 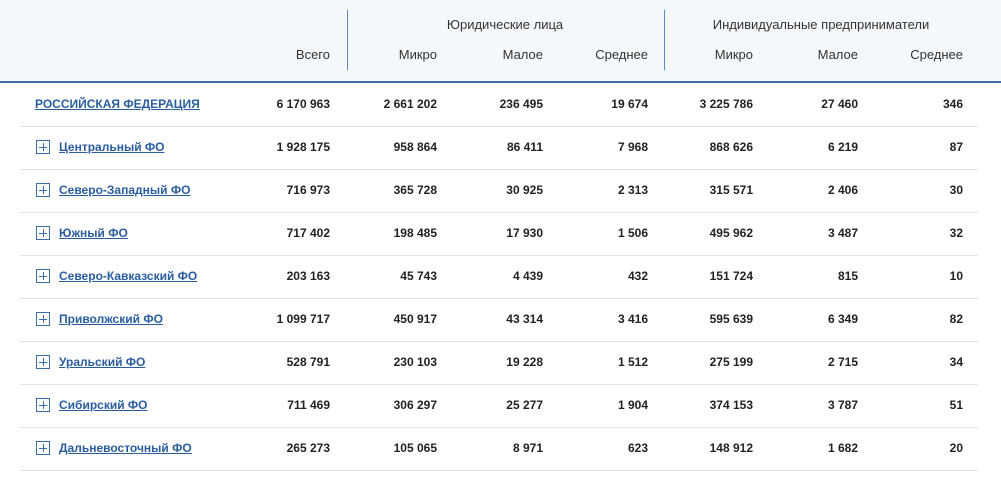 What do you see at coordinates (842, 190) in the screenshot?
I see `cell-value: 2 406` at bounding box center [842, 190].